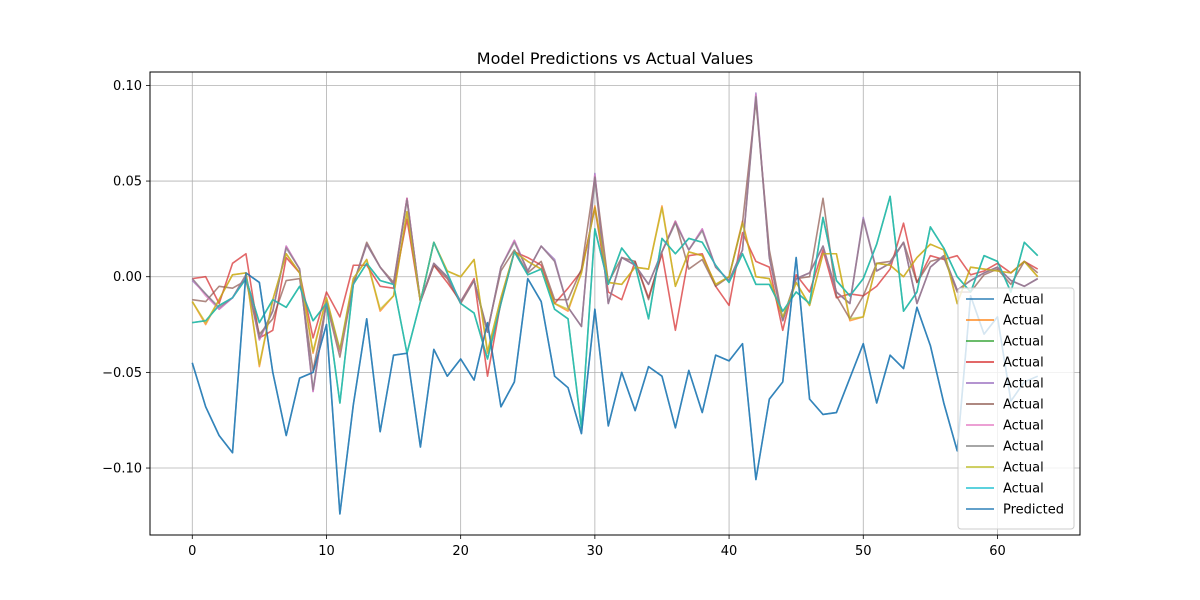 The image size is (1200, 600). What do you see at coordinates (615, 58) in the screenshot?
I see `chart-title: Model Predictions vs Actual Values` at bounding box center [615, 58].